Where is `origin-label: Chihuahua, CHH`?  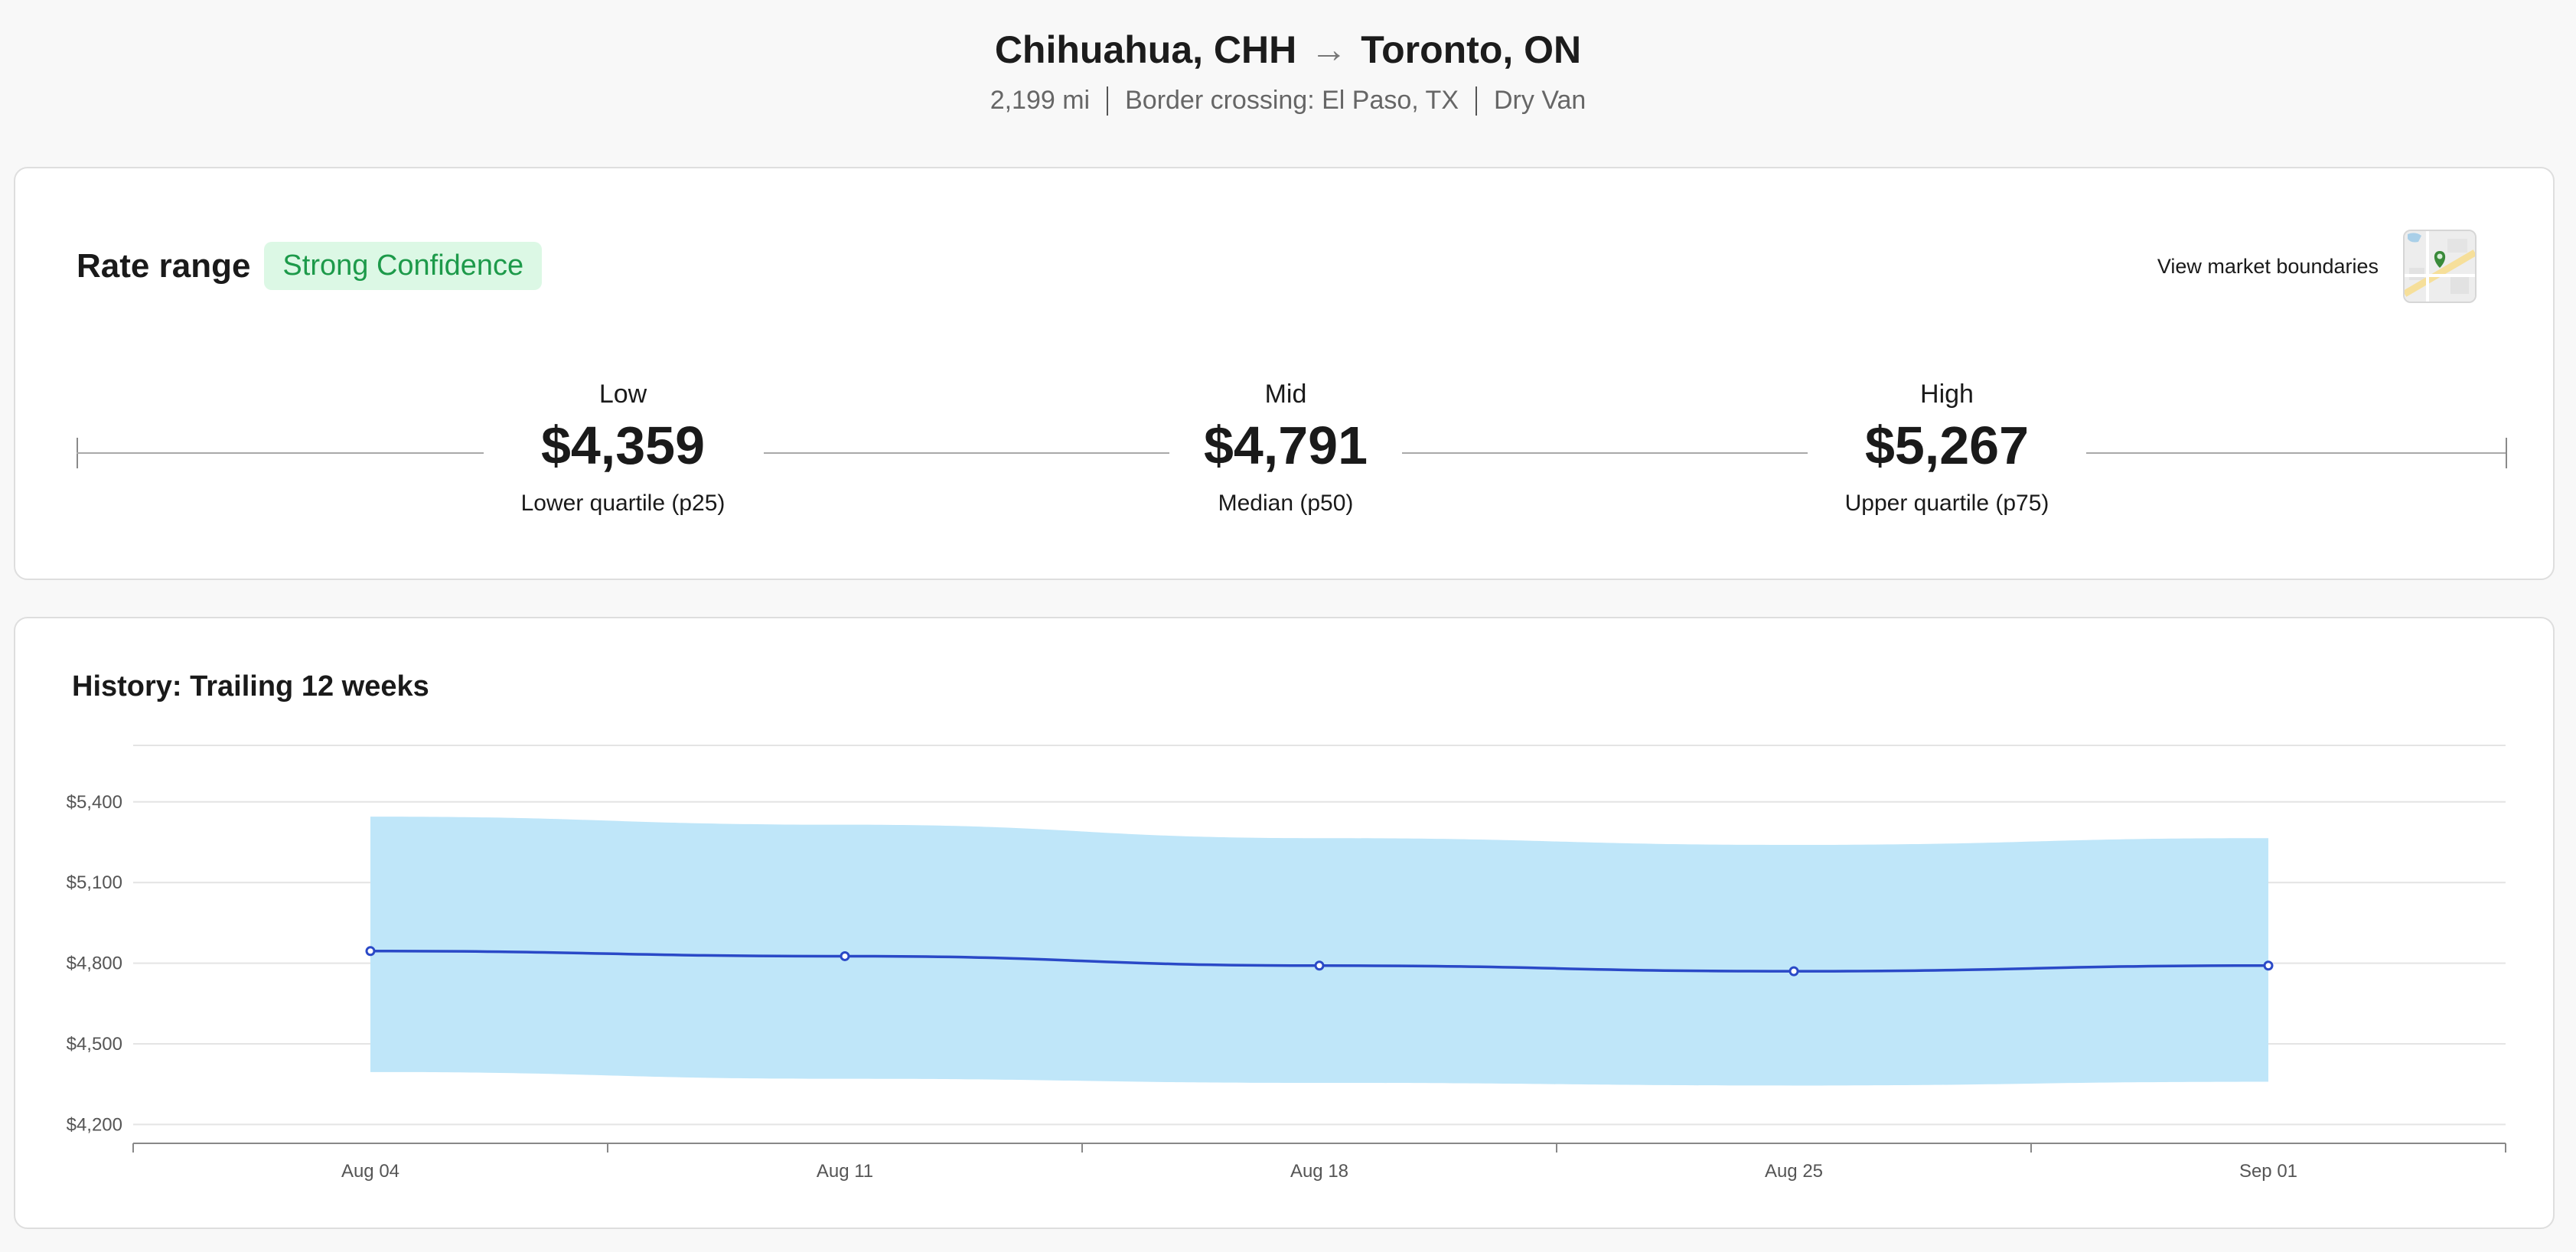
origin-label: Chihuahua, CHH is located at coordinates (1145, 50).